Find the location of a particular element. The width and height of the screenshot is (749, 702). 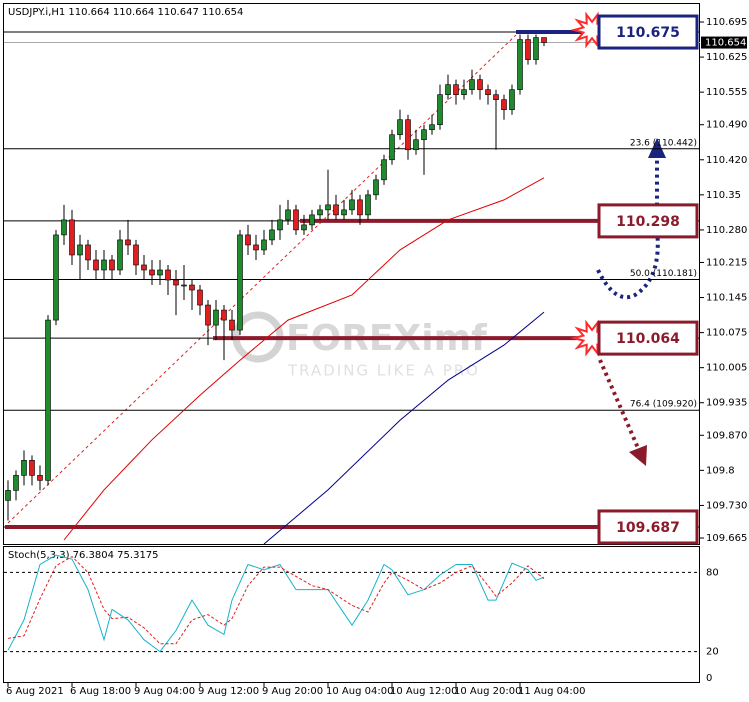

stoch-title: Stoch(5,3,3) 76.3804 75.3175 is located at coordinates (83, 555).